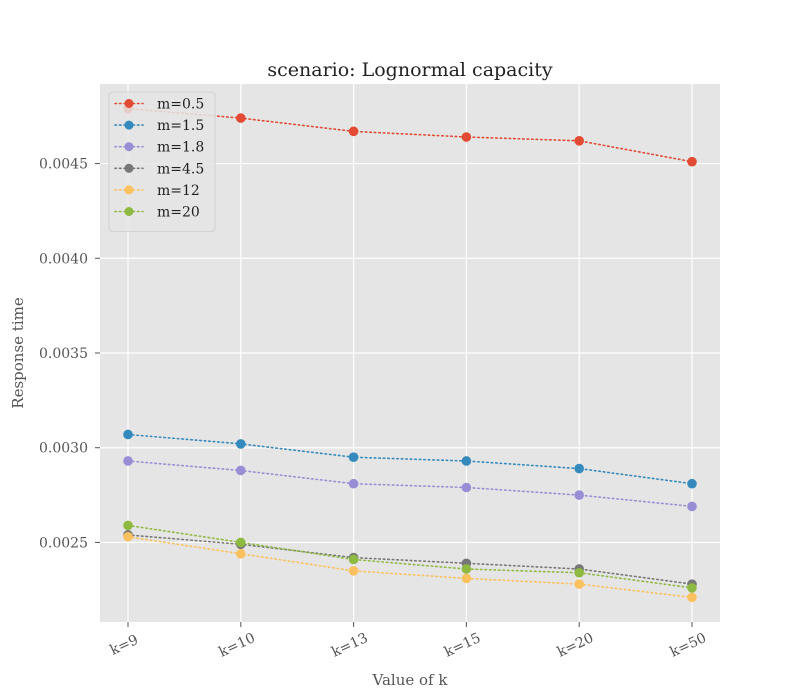 Image resolution: width=800 pixels, height=700 pixels. What do you see at coordinates (575, 645) in the screenshot?
I see `x-tick-label: k=20` at bounding box center [575, 645].